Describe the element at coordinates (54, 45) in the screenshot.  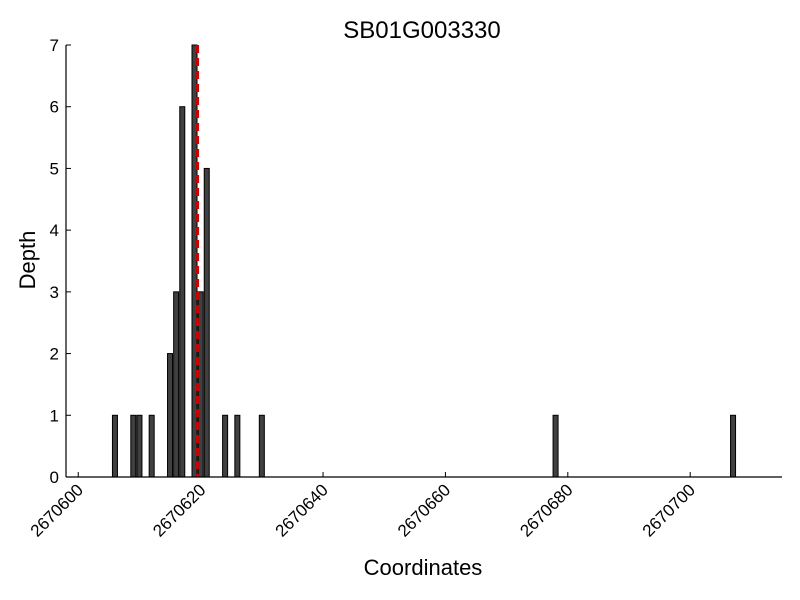
I see `y-tick-label: 7` at that location.